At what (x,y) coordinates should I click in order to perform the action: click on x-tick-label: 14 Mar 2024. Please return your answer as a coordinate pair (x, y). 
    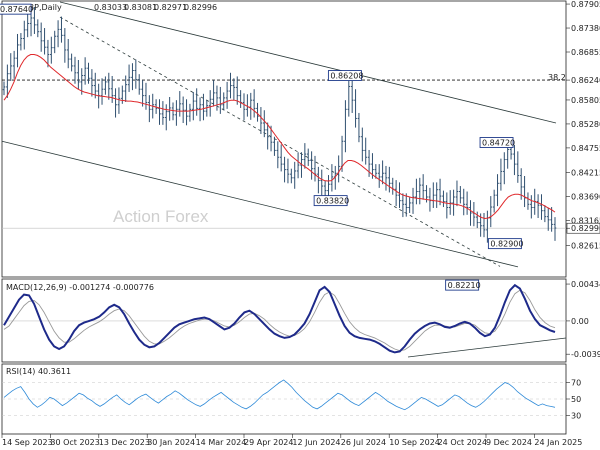
    Looking at the image, I should click on (221, 442).